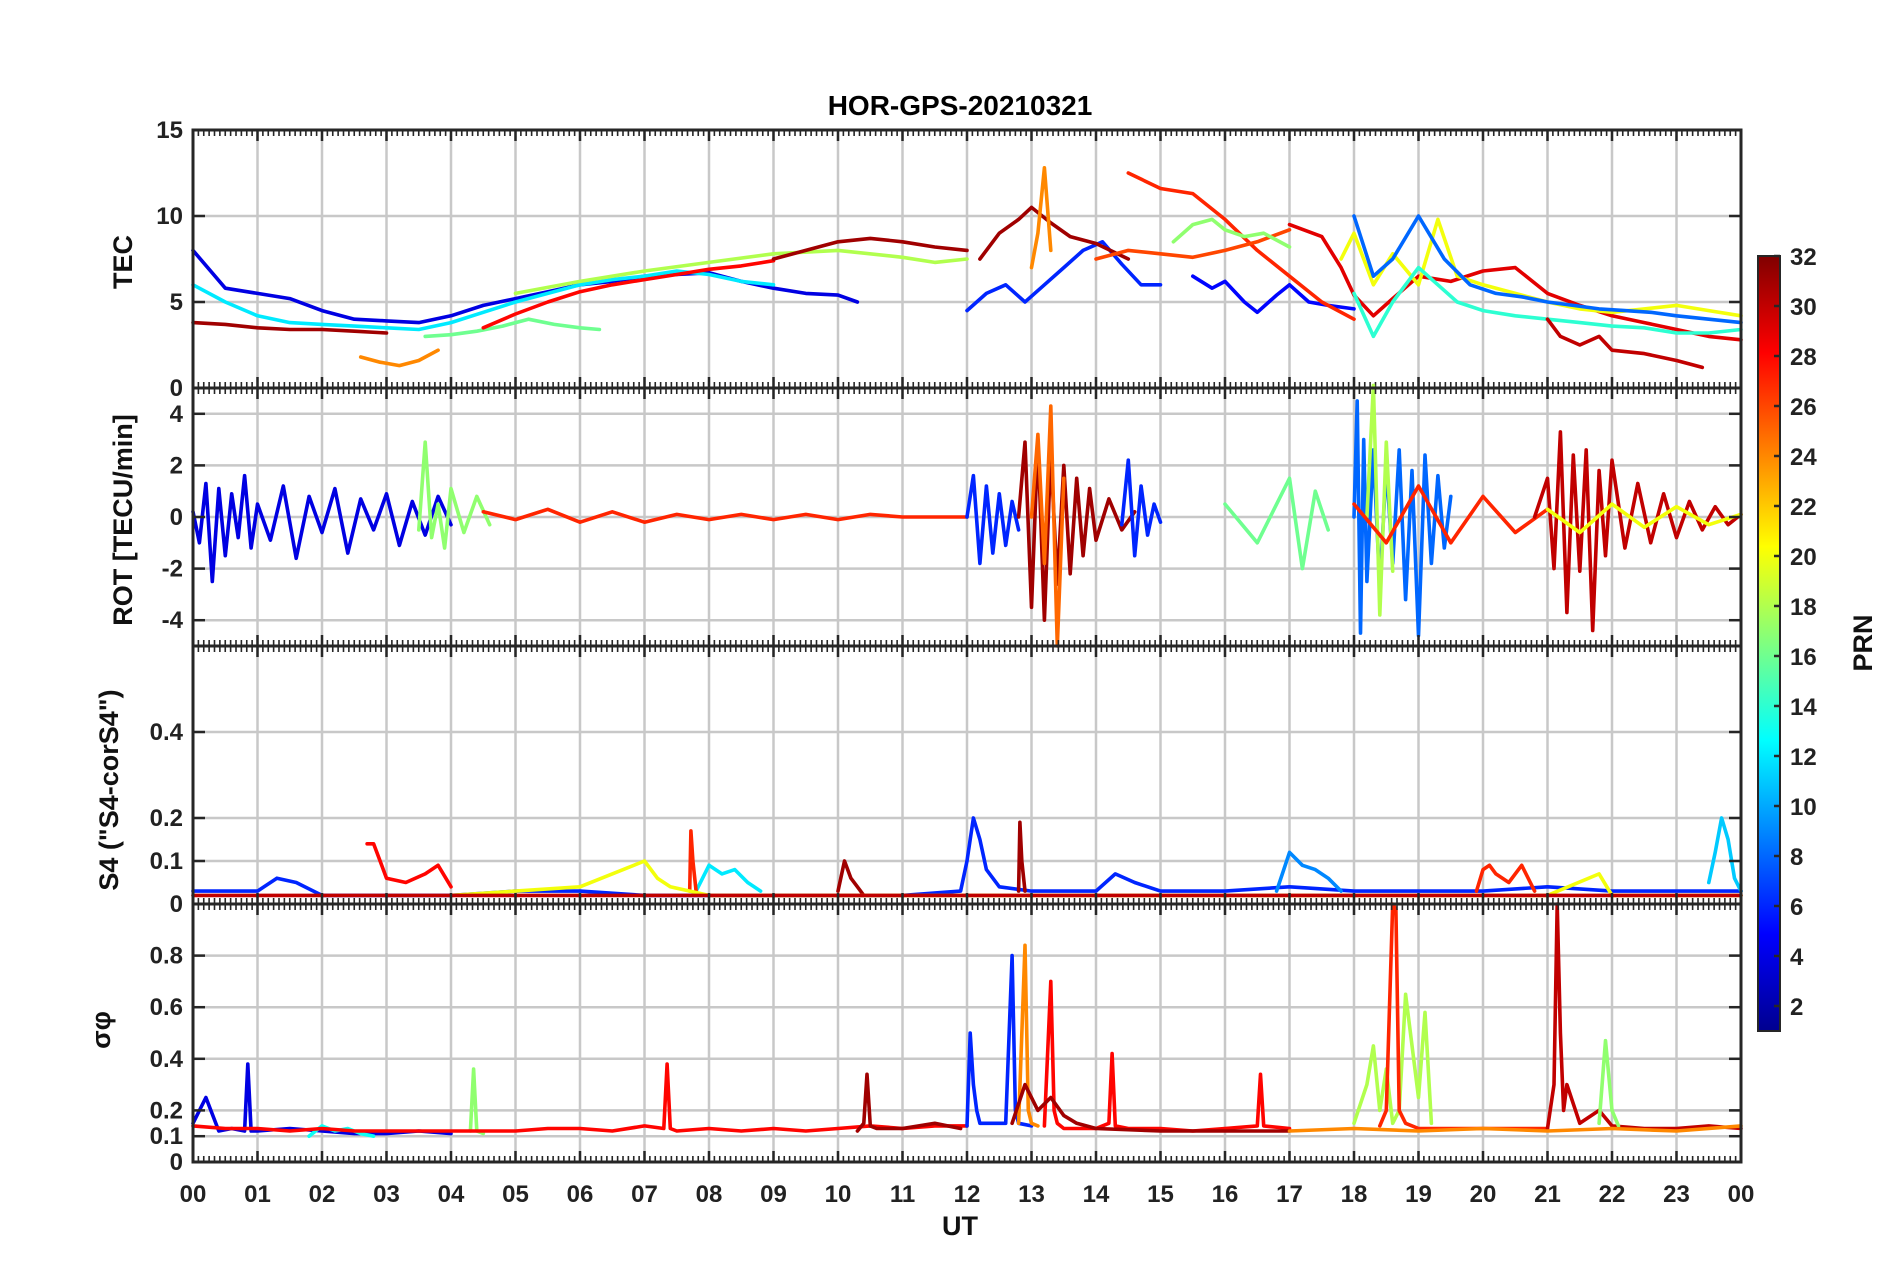 This screenshot has height=1272, width=1902. What do you see at coordinates (169, 130) in the screenshot?
I see `y-tick-label: 15` at bounding box center [169, 130].